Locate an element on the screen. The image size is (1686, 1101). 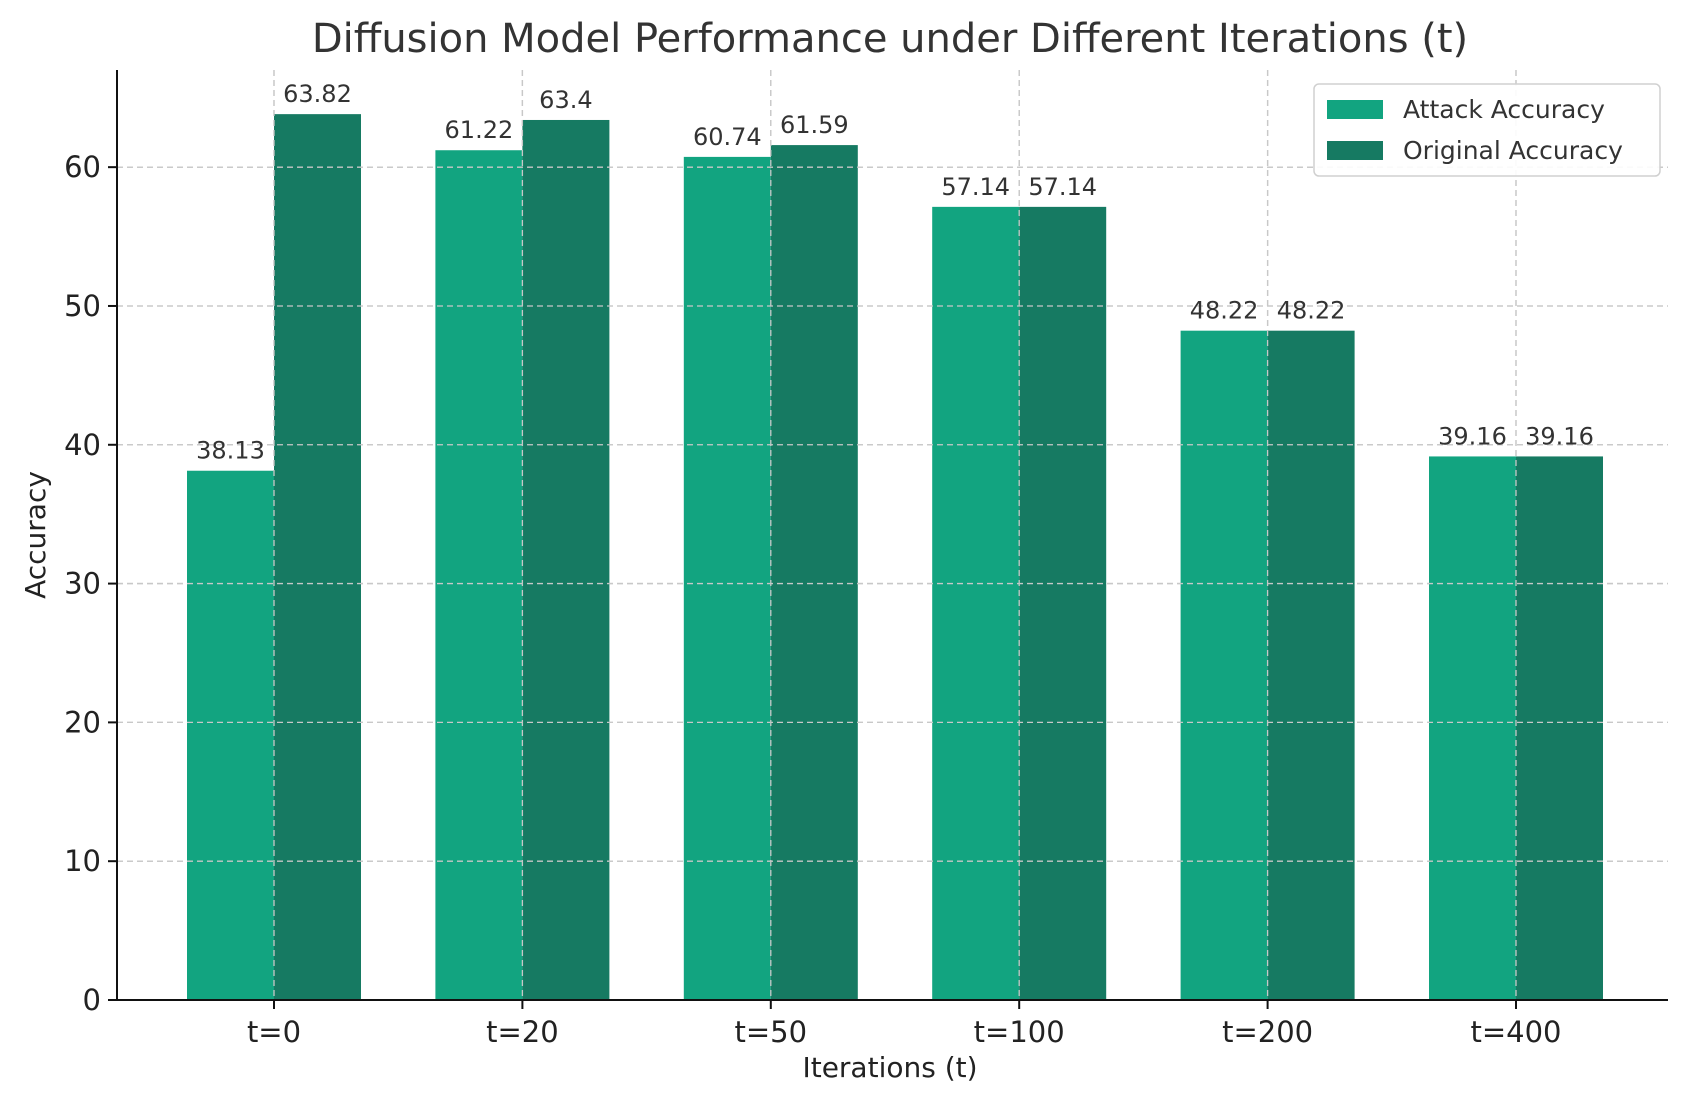
y-tick-label: 50 is located at coordinates (82, 306).